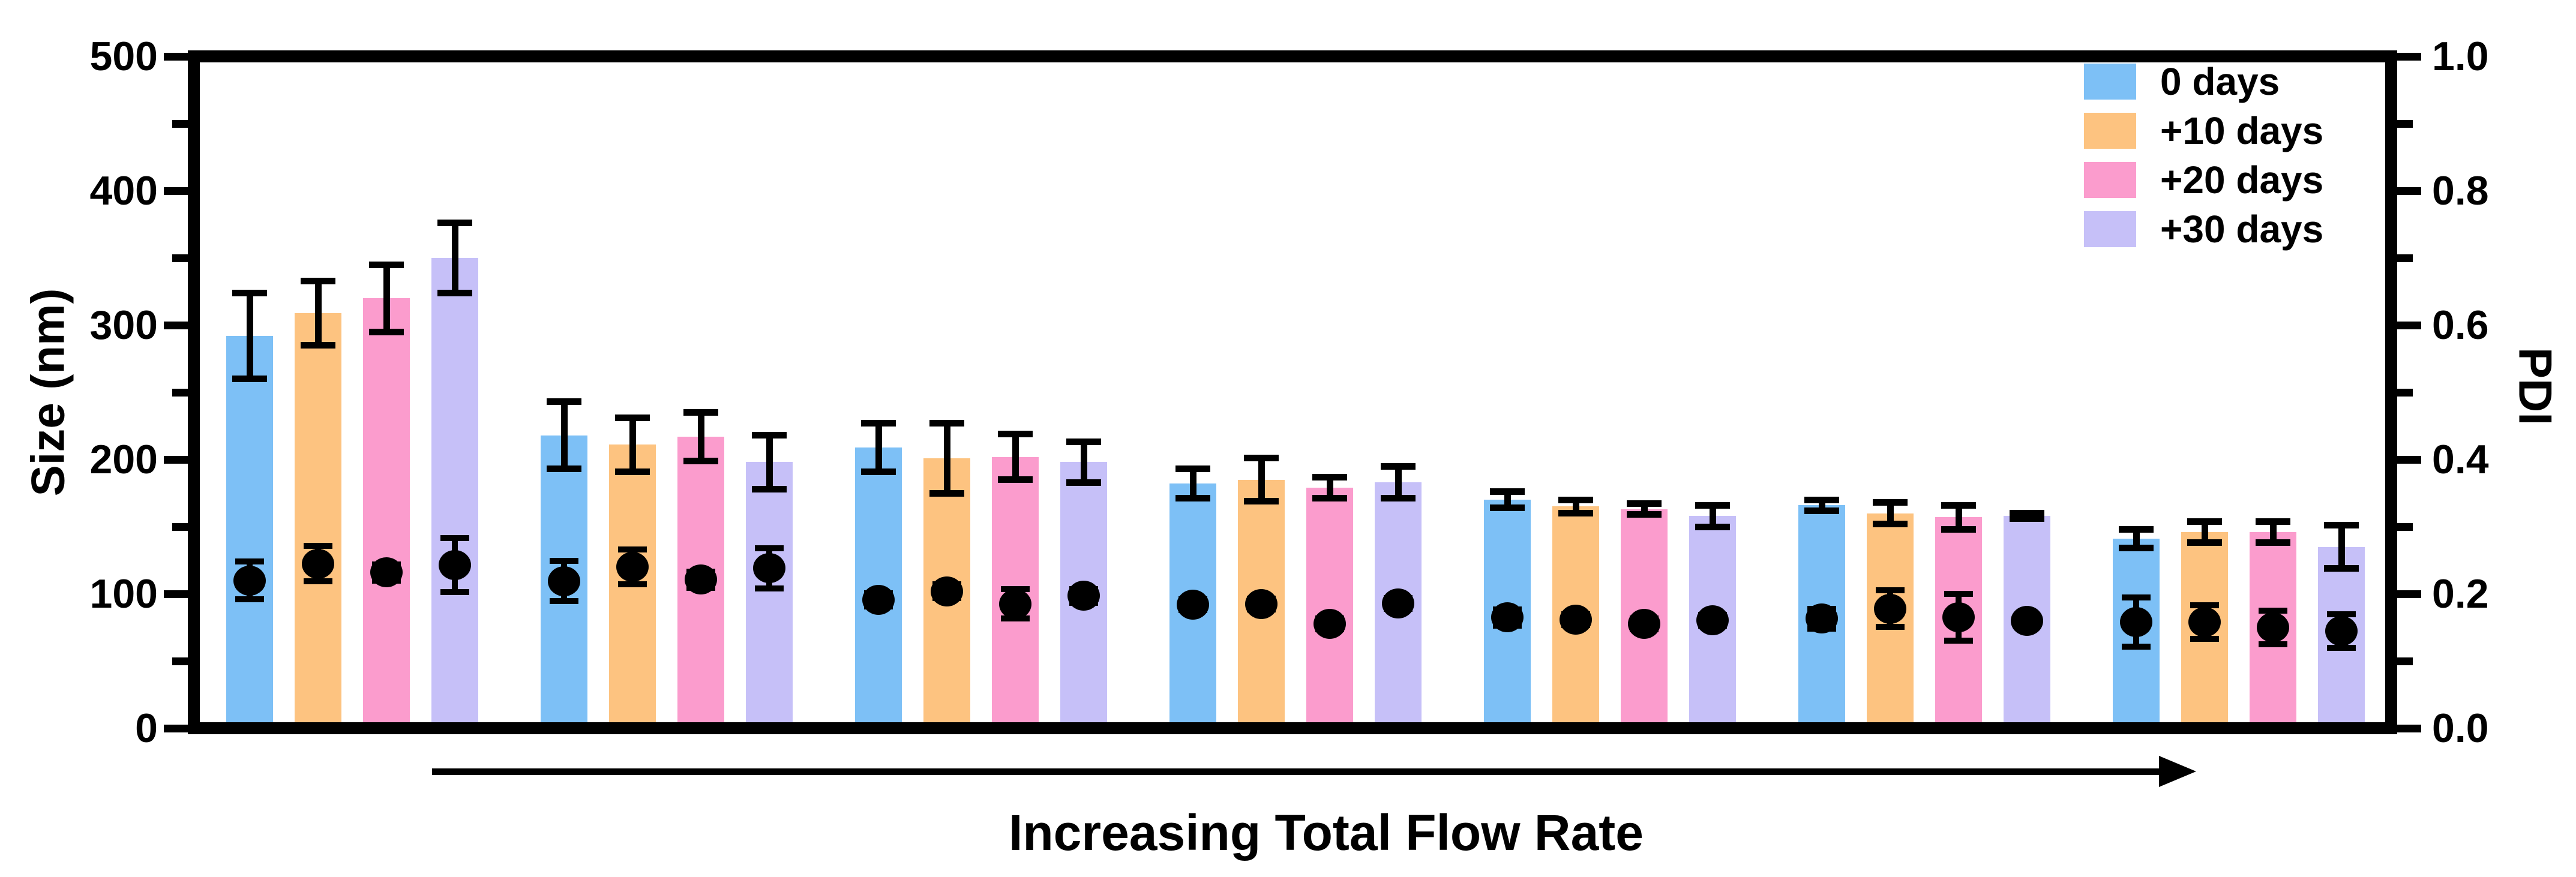  Describe the element at coordinates (2391, 392) in the screenshot. I see `right-axis-spine` at that location.